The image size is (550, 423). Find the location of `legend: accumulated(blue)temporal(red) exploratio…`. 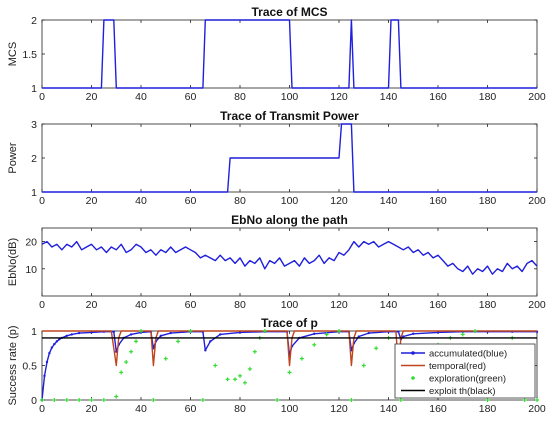

legend: accumulated(blue)temporal(red) exploratio… is located at coordinates (465, 371).